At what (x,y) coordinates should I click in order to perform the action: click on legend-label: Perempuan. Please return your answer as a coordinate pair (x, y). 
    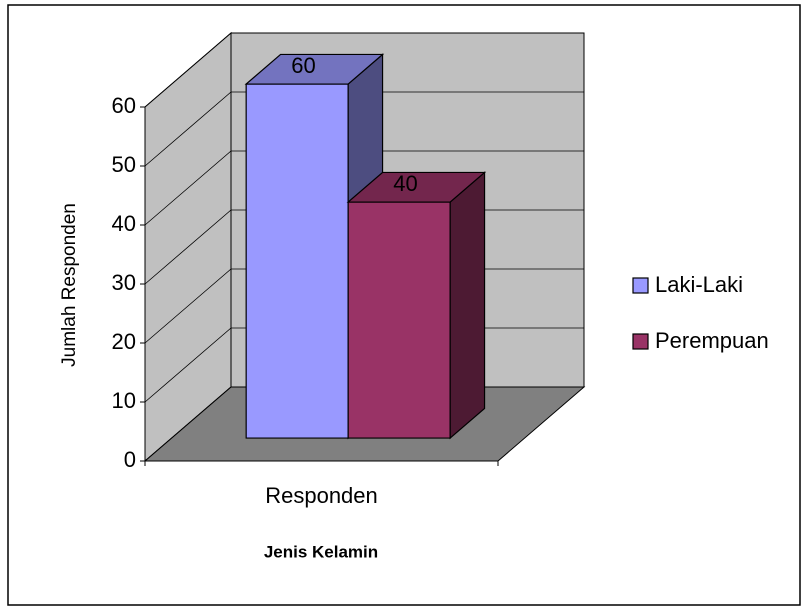
    Looking at the image, I should click on (712, 340).